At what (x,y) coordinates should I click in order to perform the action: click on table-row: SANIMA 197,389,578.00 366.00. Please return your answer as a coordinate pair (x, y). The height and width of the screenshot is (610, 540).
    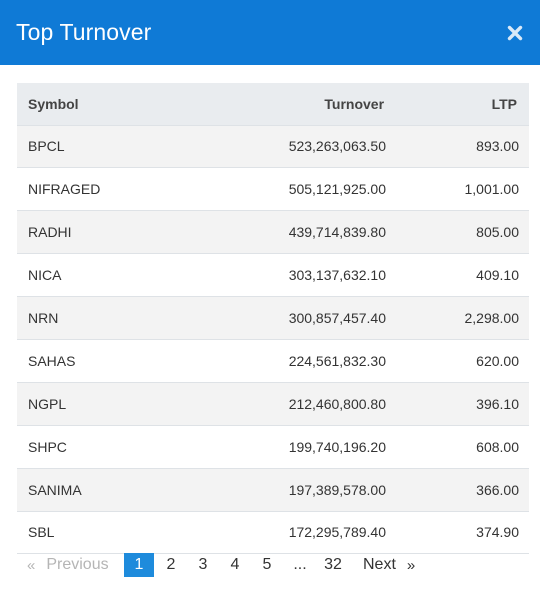
    Looking at the image, I should click on (273, 490).